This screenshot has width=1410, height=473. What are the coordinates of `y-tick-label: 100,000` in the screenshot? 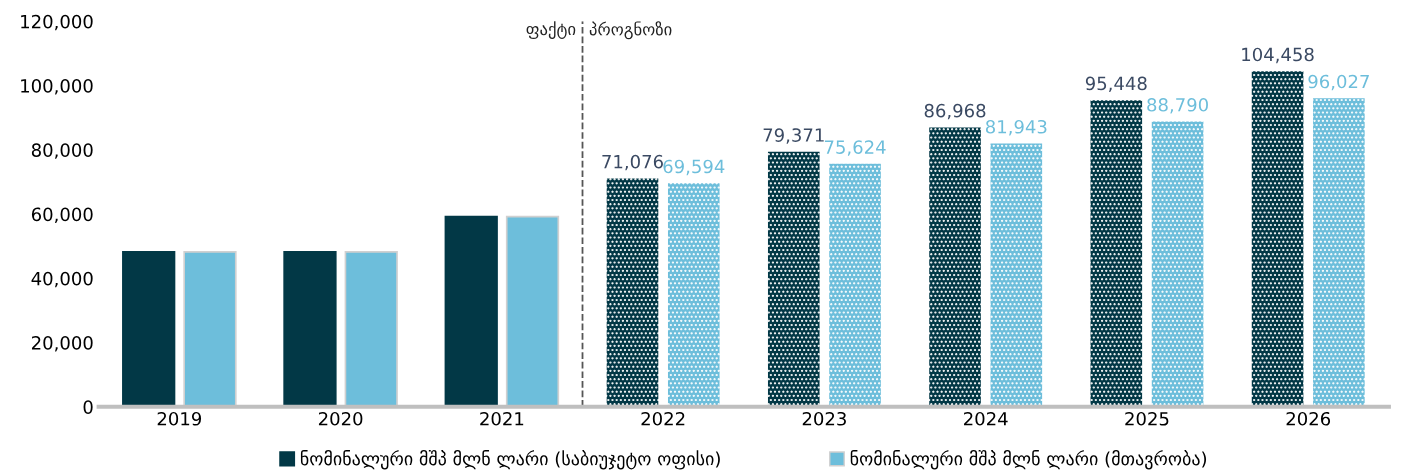 It's located at (57, 86).